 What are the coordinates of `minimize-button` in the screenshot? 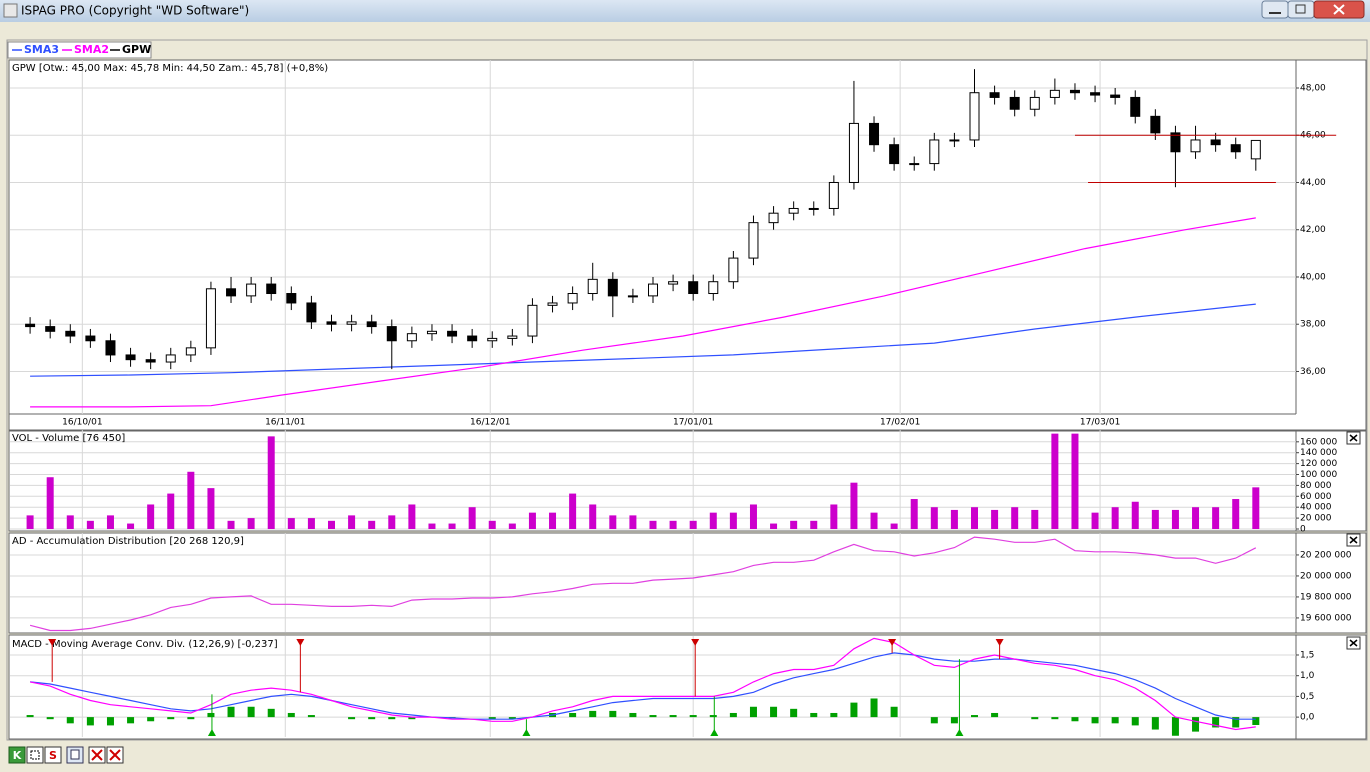 It's located at (1275, 9).